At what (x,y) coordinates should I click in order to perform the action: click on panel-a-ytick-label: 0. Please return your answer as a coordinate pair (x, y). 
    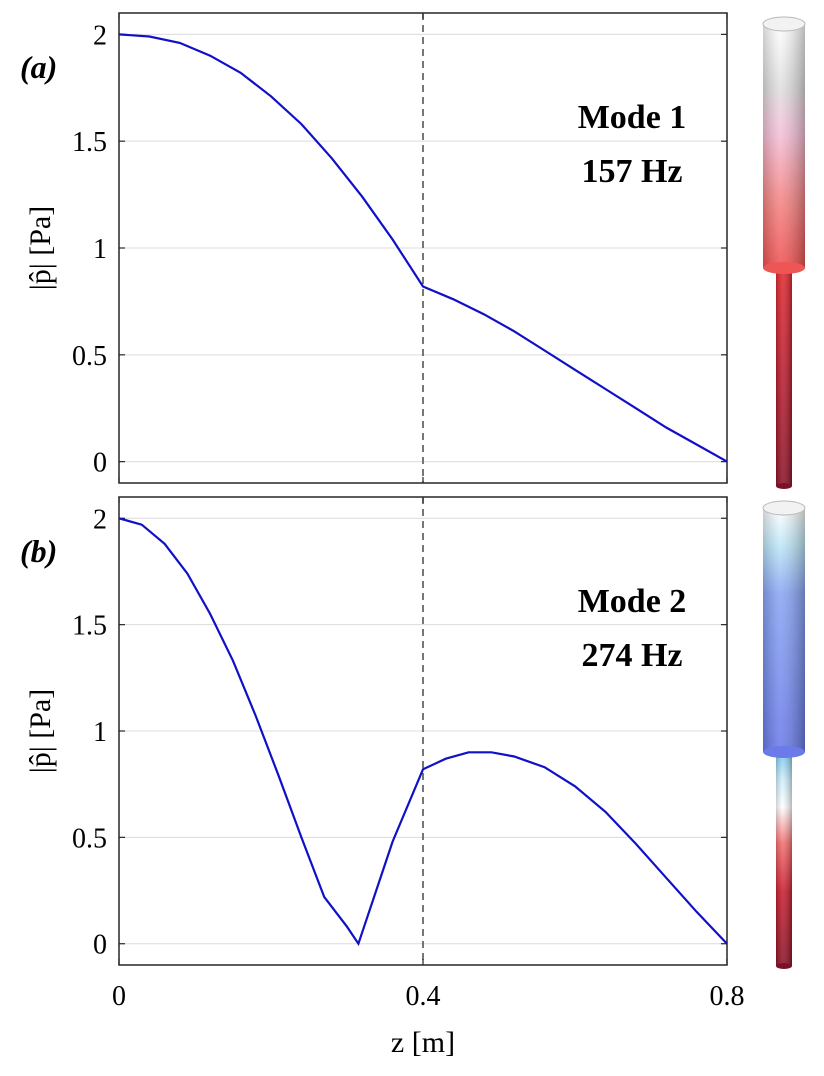
    Looking at the image, I should click on (100, 463).